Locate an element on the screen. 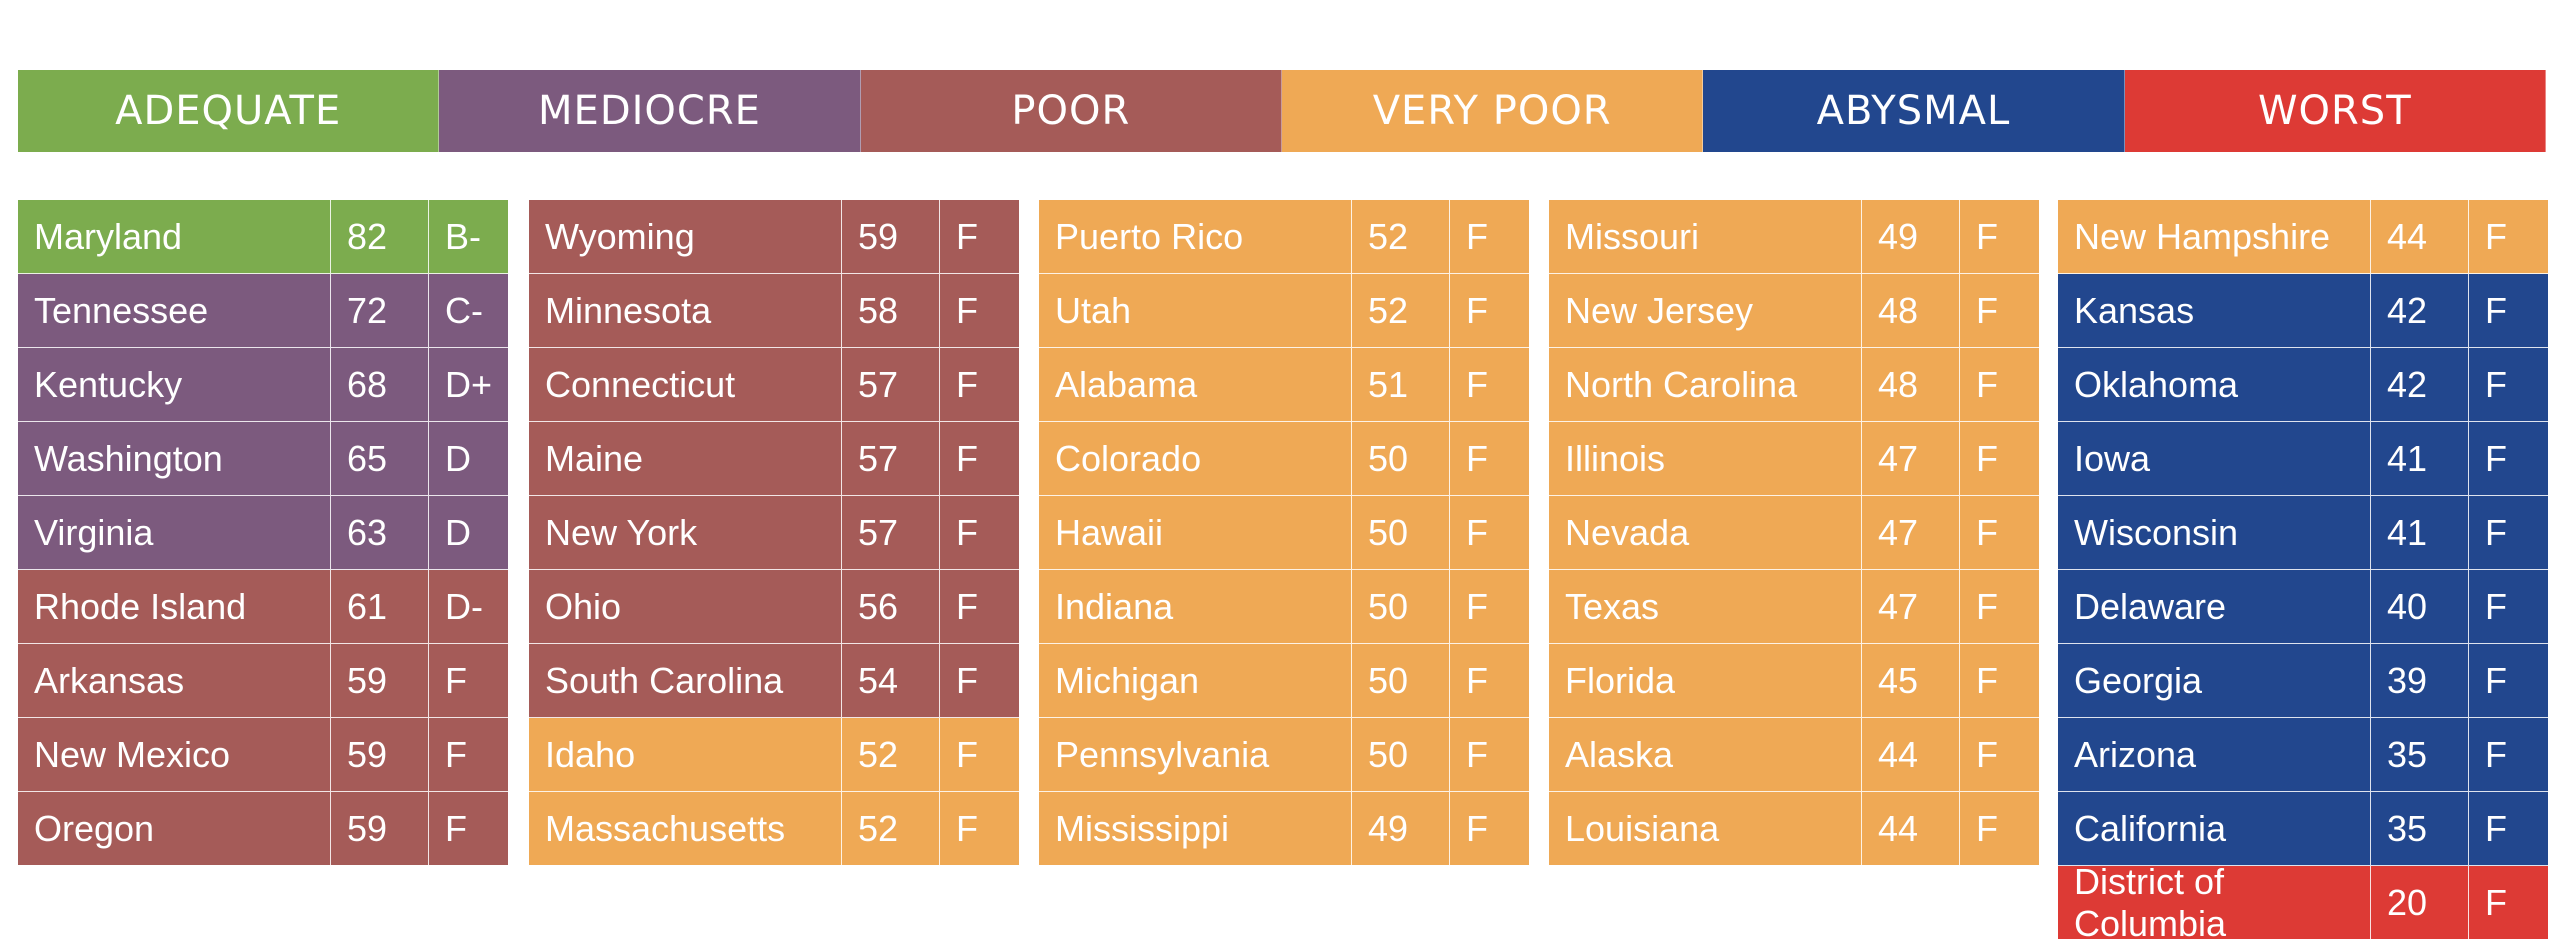 This screenshot has width=2568, height=952. state-name: Hawaii is located at coordinates (1195, 532).